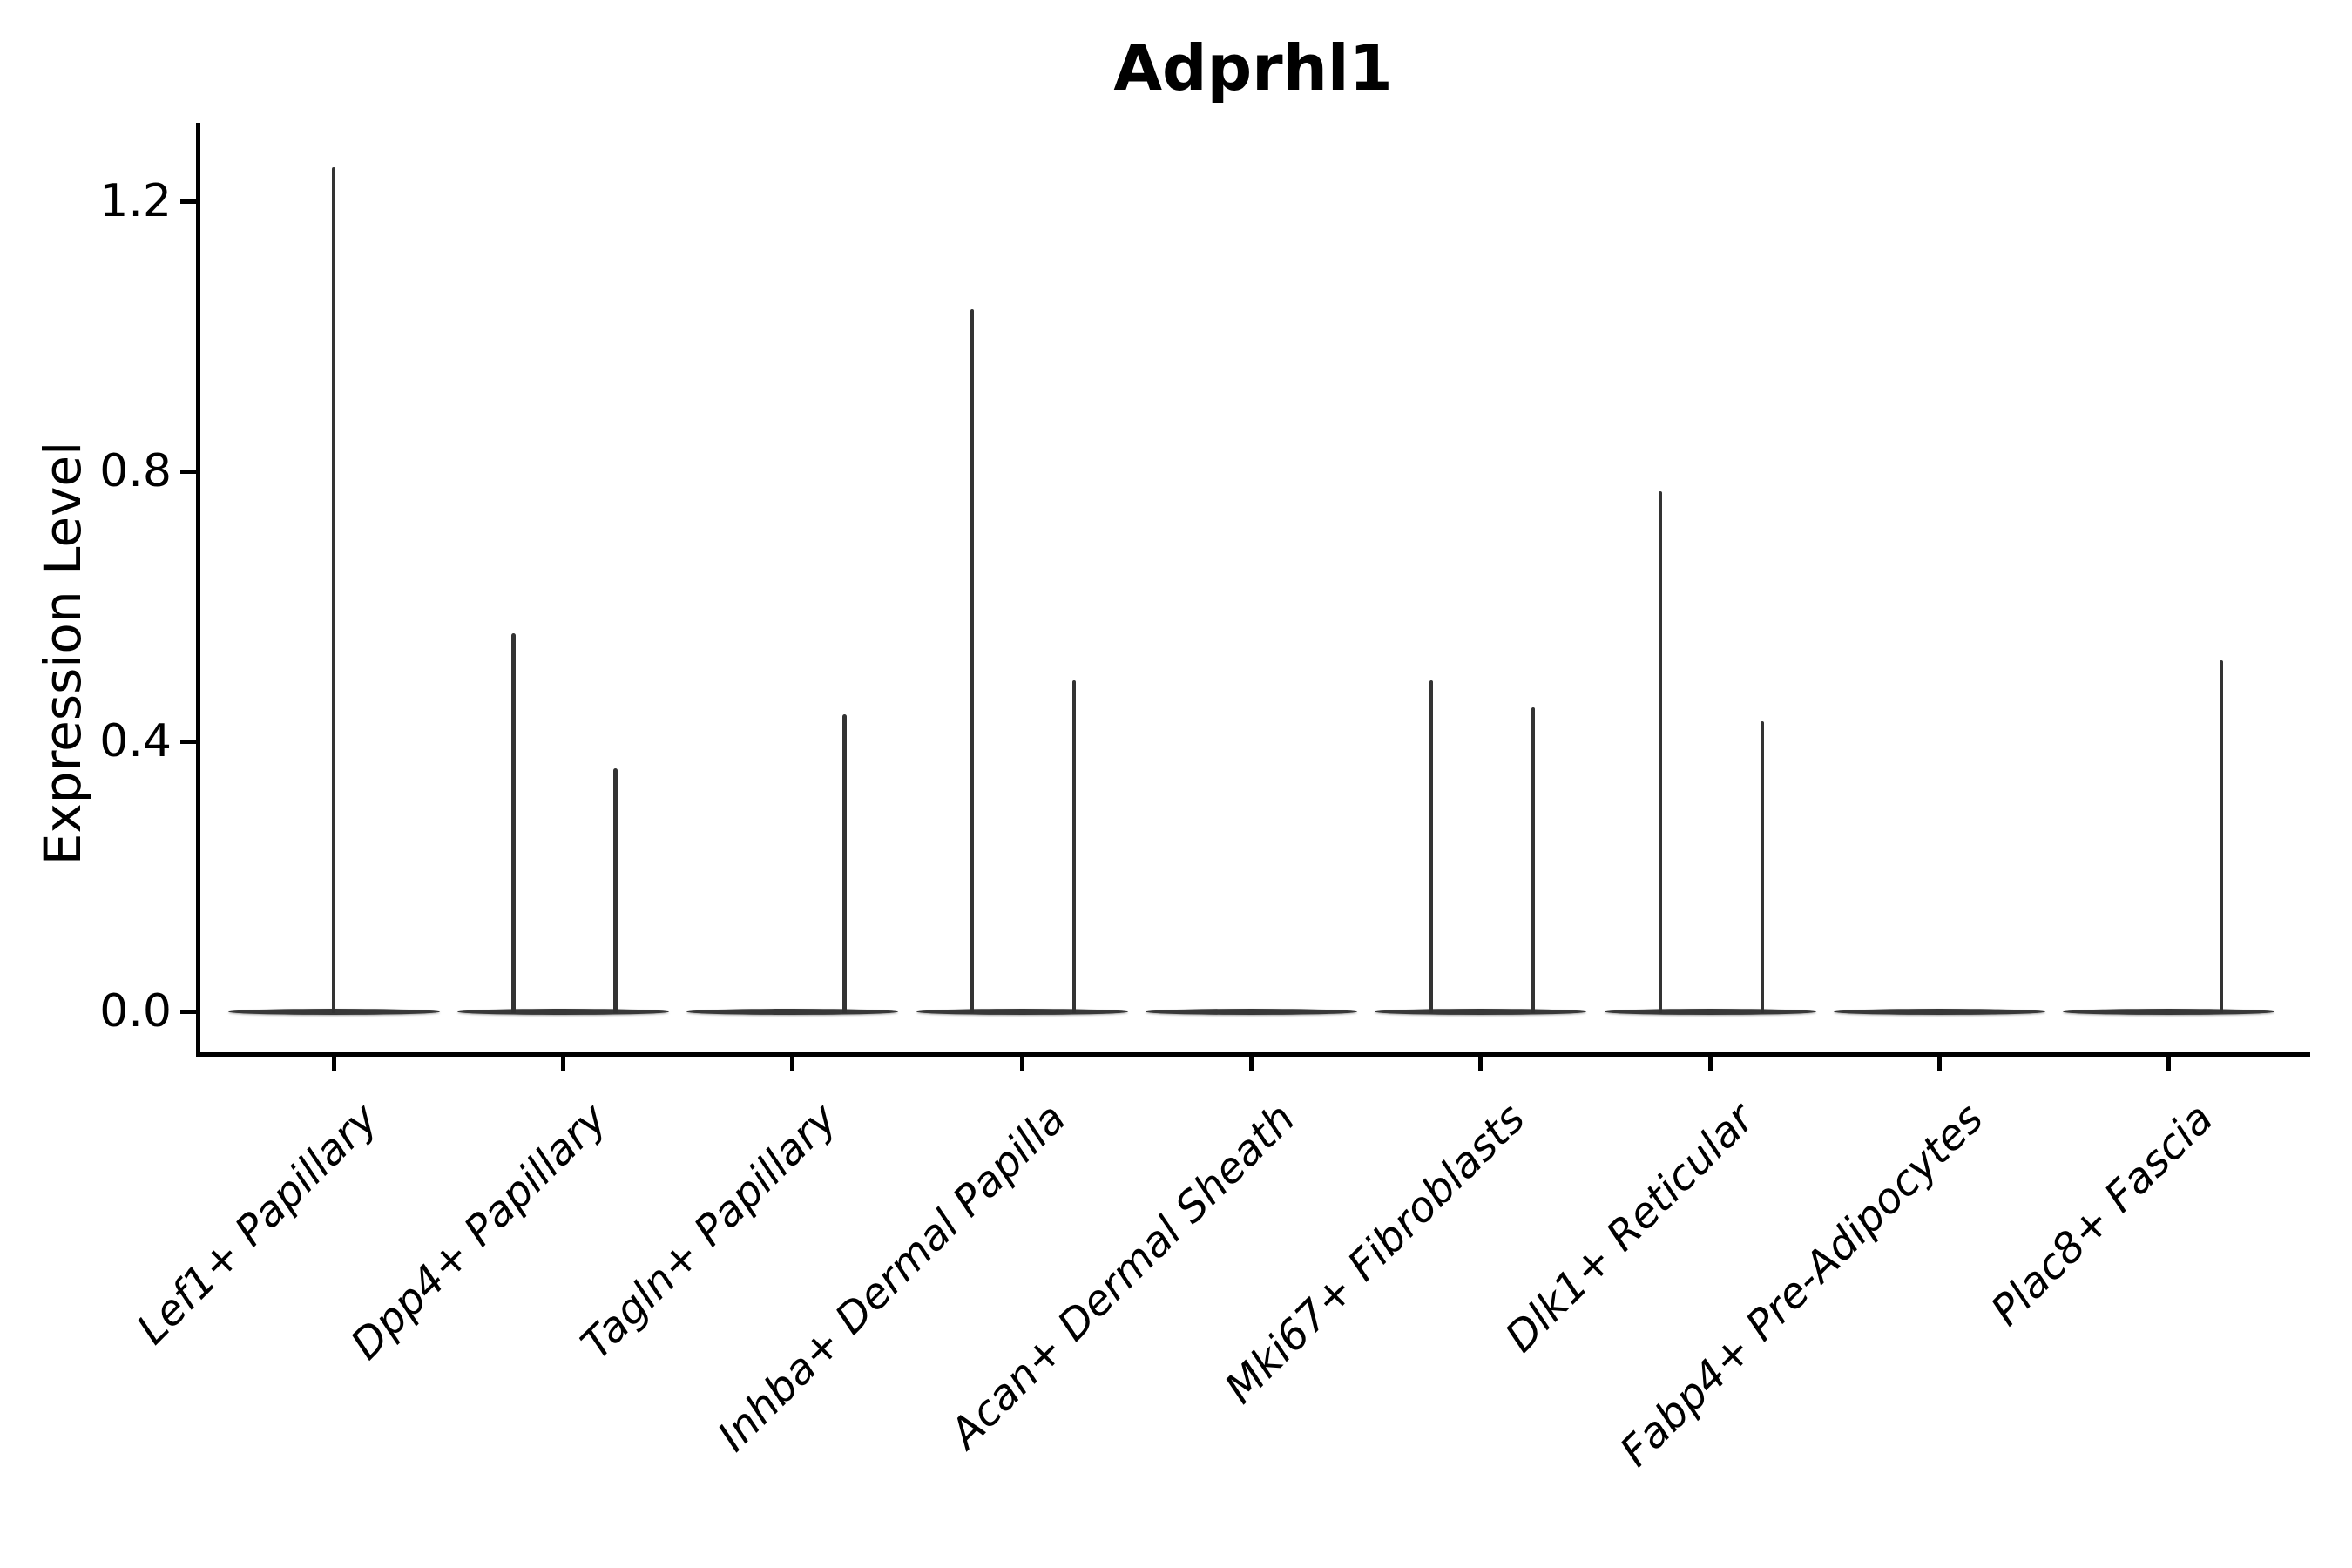 Image resolution: width=2352 pixels, height=1568 pixels. What do you see at coordinates (479, 1231) in the screenshot?
I see `x-tick-label: Dpp4+ Papillary` at bounding box center [479, 1231].